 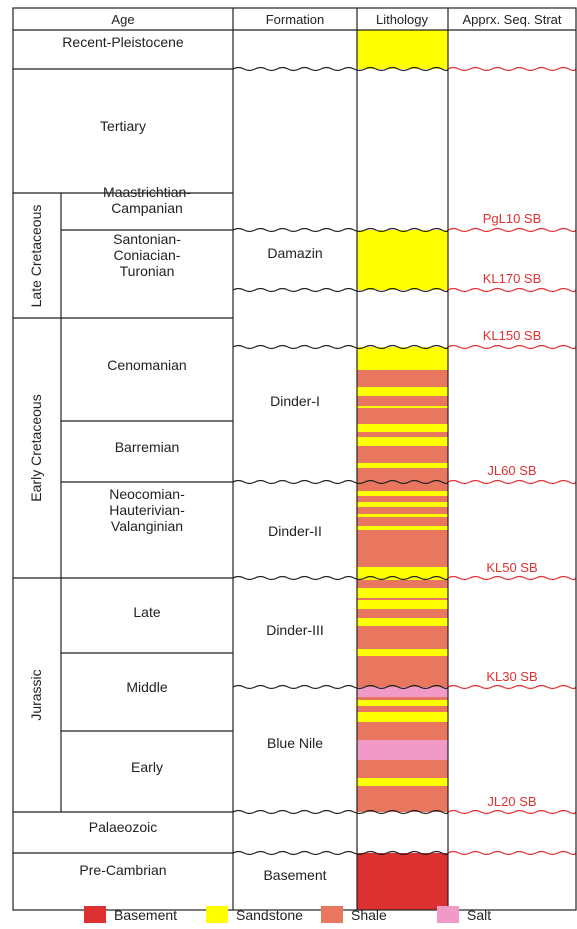 What do you see at coordinates (402, 19) in the screenshot?
I see `header-lithology: Lithology` at bounding box center [402, 19].